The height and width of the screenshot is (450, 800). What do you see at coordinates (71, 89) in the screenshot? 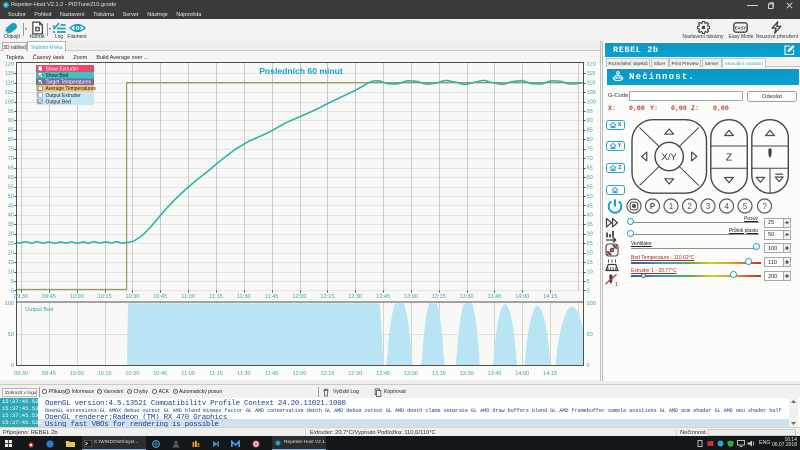
I see `svg-text: Average Temperatures` at bounding box center [71, 89].